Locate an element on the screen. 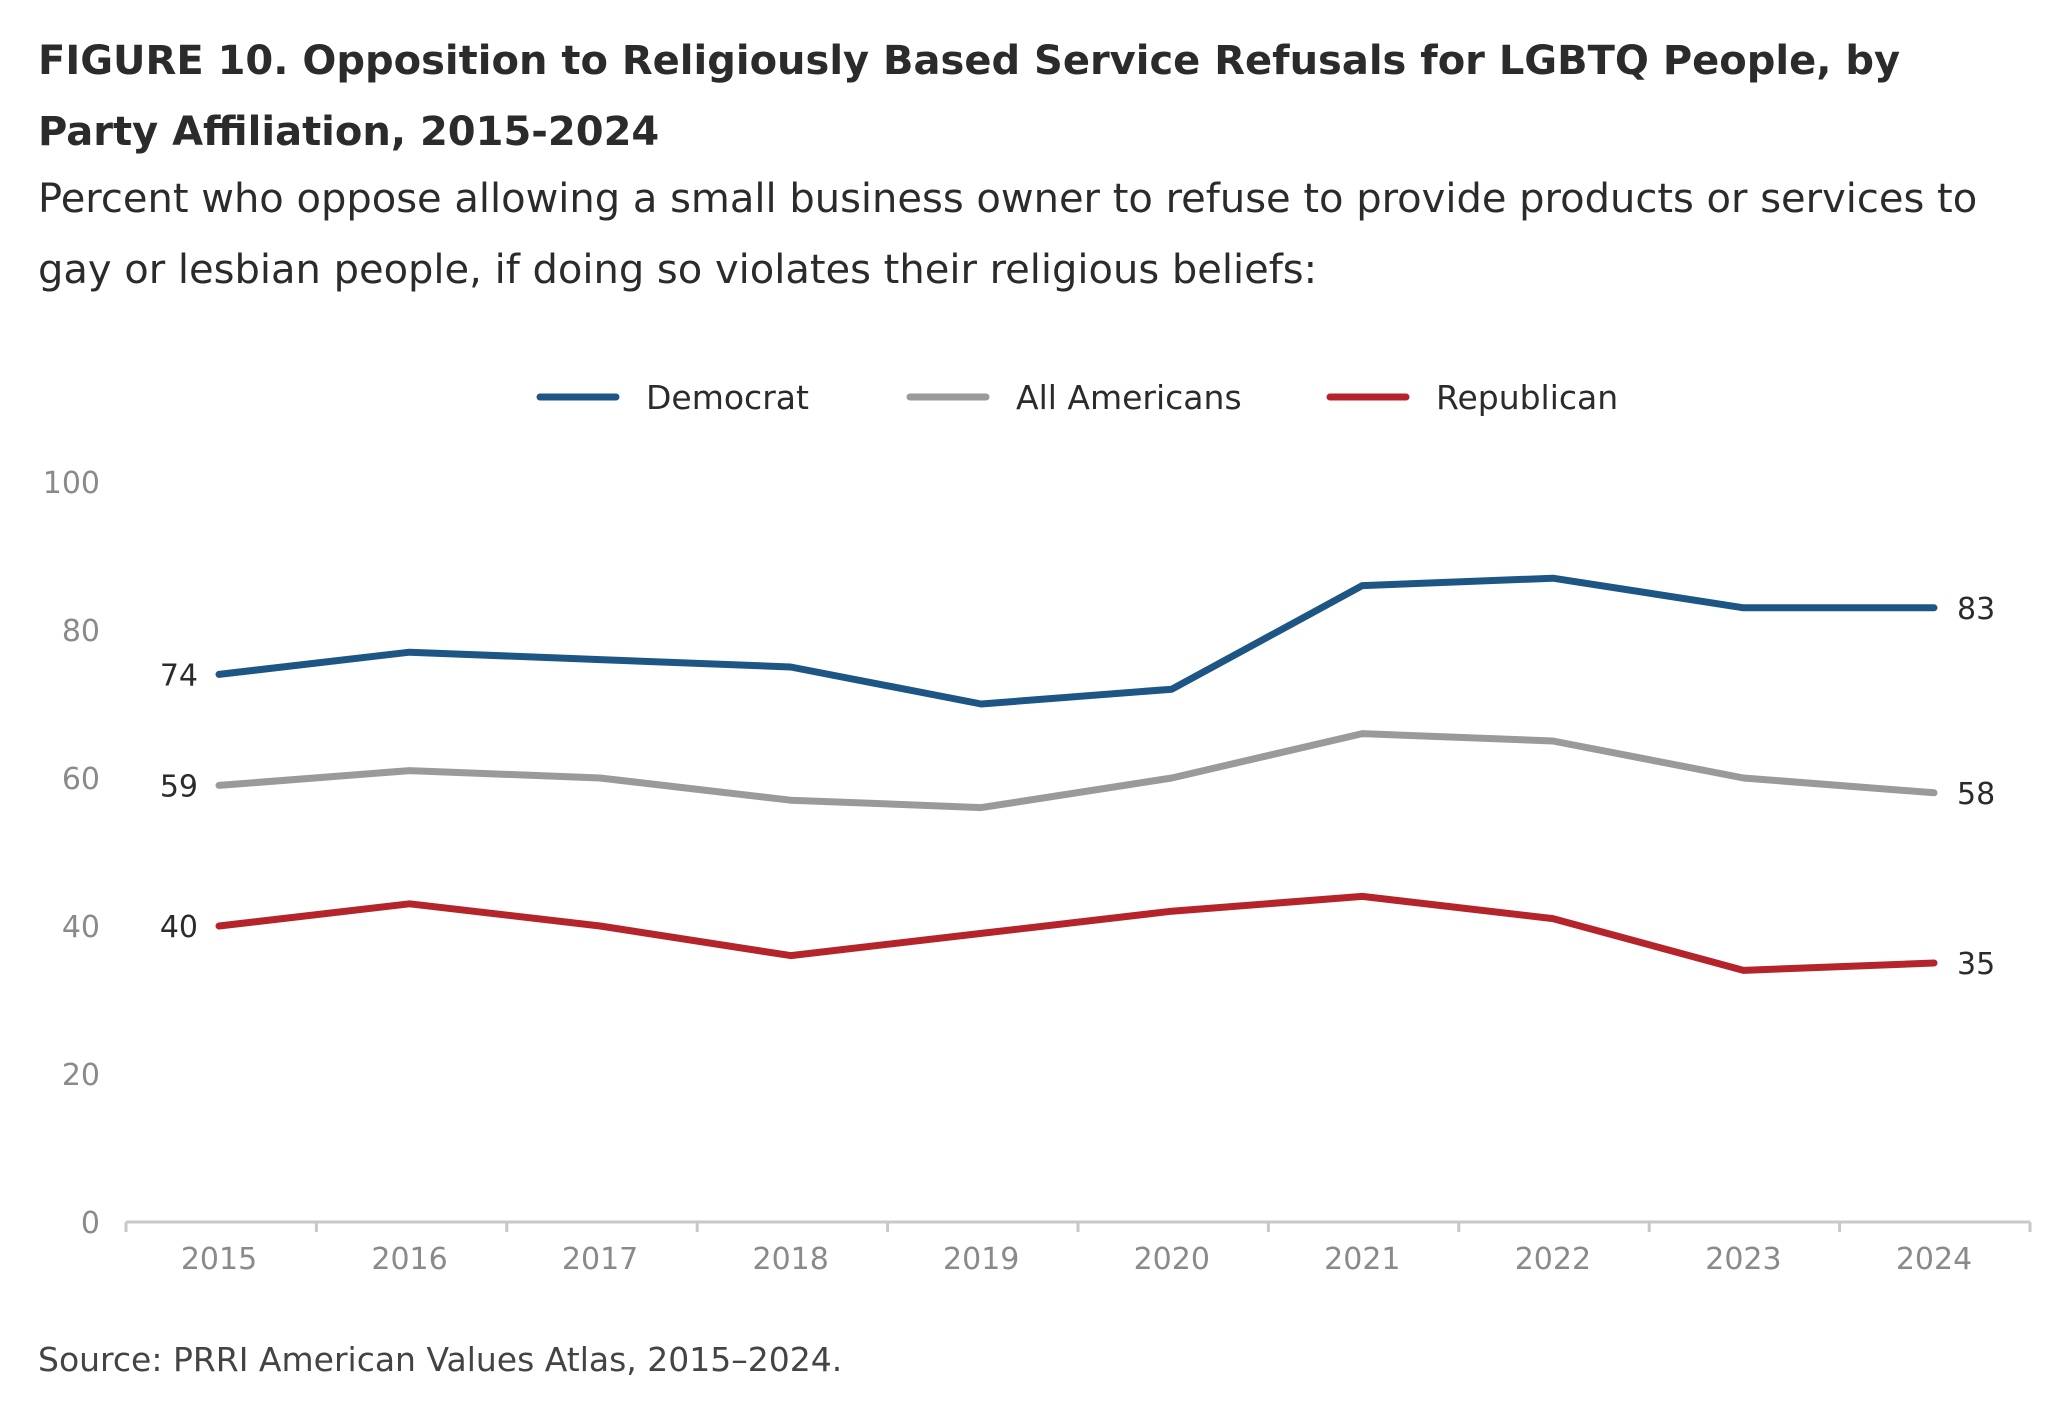 This screenshot has width=2064, height=1412. x-axis-tick-marks is located at coordinates (1078, 1227).